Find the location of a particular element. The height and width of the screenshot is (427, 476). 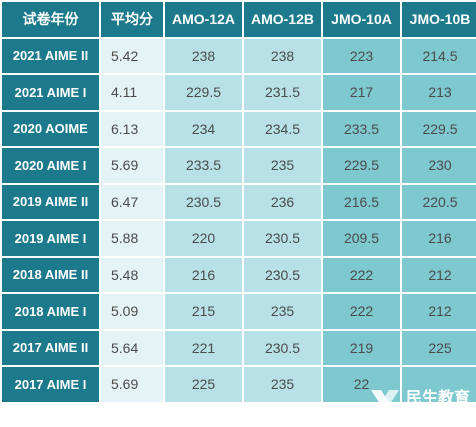

cell-year: 2020 AIME I is located at coordinates (50, 165).